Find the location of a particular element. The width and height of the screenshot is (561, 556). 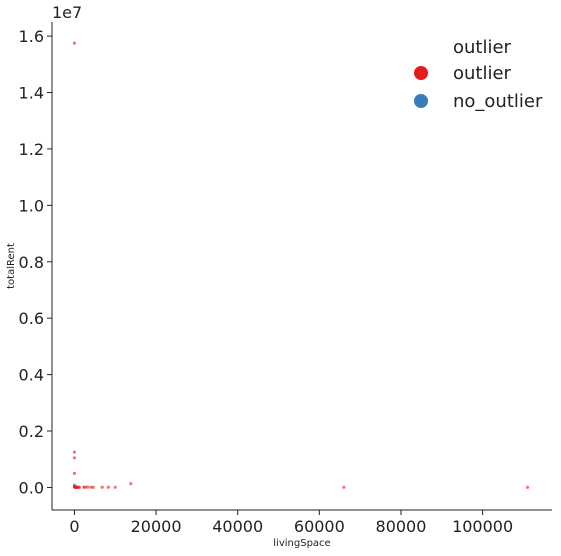

y-tick-label: 0.2 is located at coordinates (31, 431).